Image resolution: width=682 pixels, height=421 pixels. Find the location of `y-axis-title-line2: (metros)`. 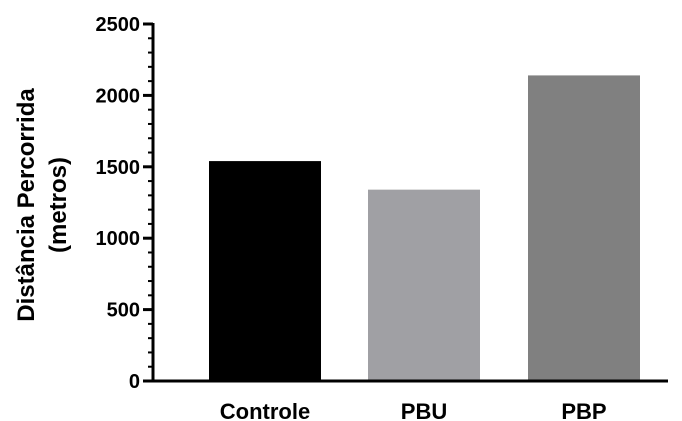

y-axis-title-line2: (metros) is located at coordinates (58, 205).